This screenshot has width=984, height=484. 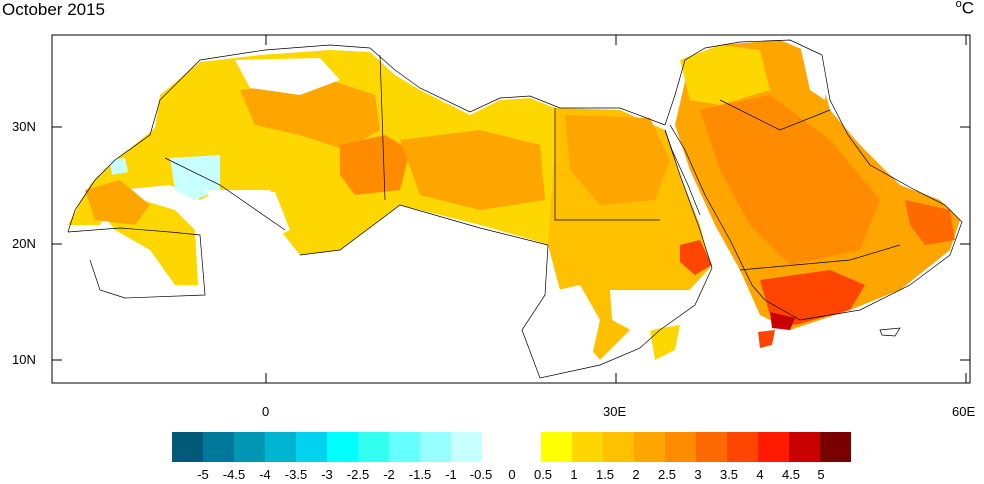 What do you see at coordinates (958, 5) in the screenshot?
I see `degree-symbol: o` at bounding box center [958, 5].